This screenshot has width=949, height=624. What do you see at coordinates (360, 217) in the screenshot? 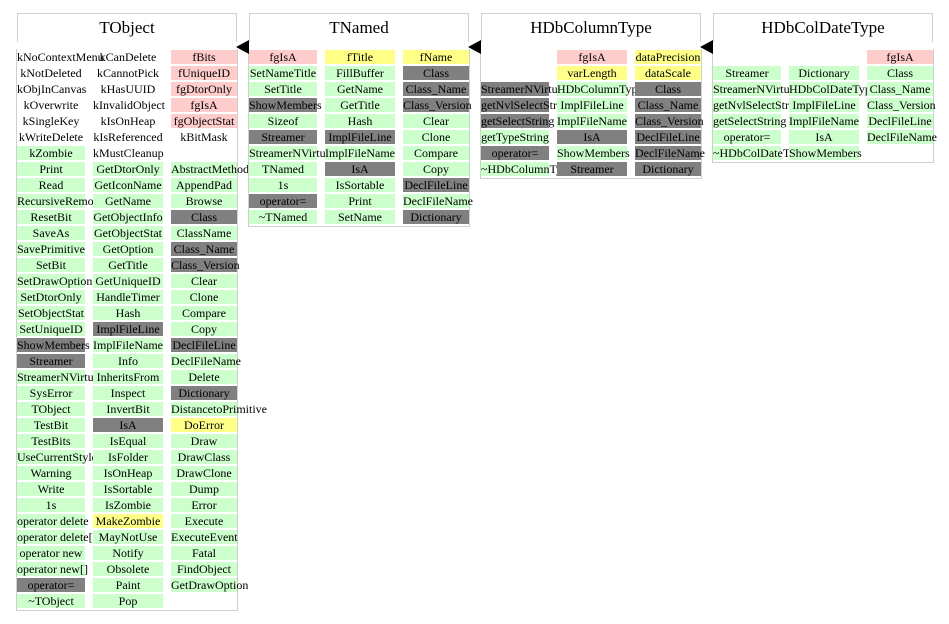
I see `member-item: SetName` at bounding box center [360, 217].